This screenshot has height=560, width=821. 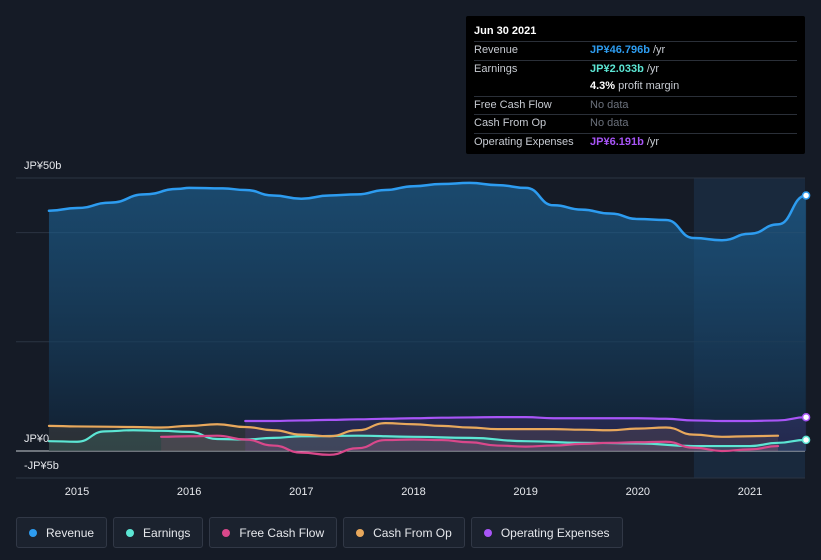 I want to click on y-tick-label-top: JP¥50b, so click(x=43, y=166).